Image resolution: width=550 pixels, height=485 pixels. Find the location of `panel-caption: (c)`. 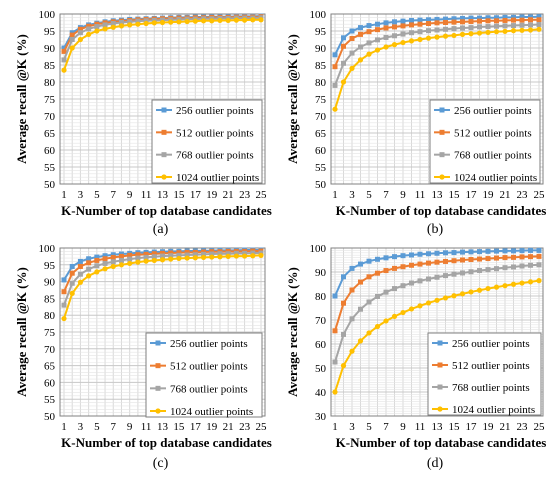

panel-caption: (c) is located at coordinates (161, 463).